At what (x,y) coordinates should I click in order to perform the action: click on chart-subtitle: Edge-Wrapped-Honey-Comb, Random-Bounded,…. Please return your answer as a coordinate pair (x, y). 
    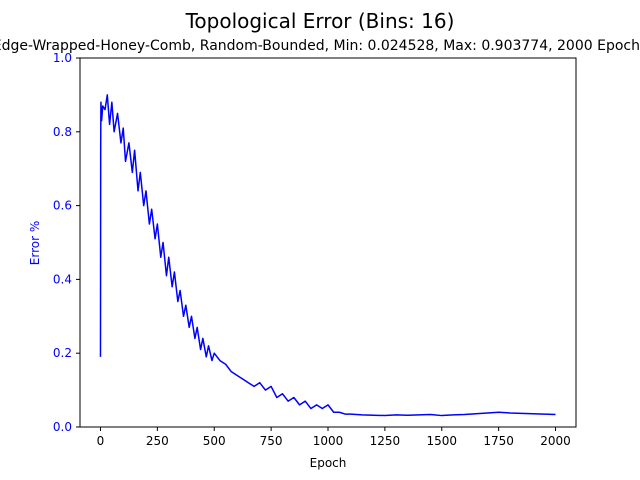
    Looking at the image, I should click on (320, 46).